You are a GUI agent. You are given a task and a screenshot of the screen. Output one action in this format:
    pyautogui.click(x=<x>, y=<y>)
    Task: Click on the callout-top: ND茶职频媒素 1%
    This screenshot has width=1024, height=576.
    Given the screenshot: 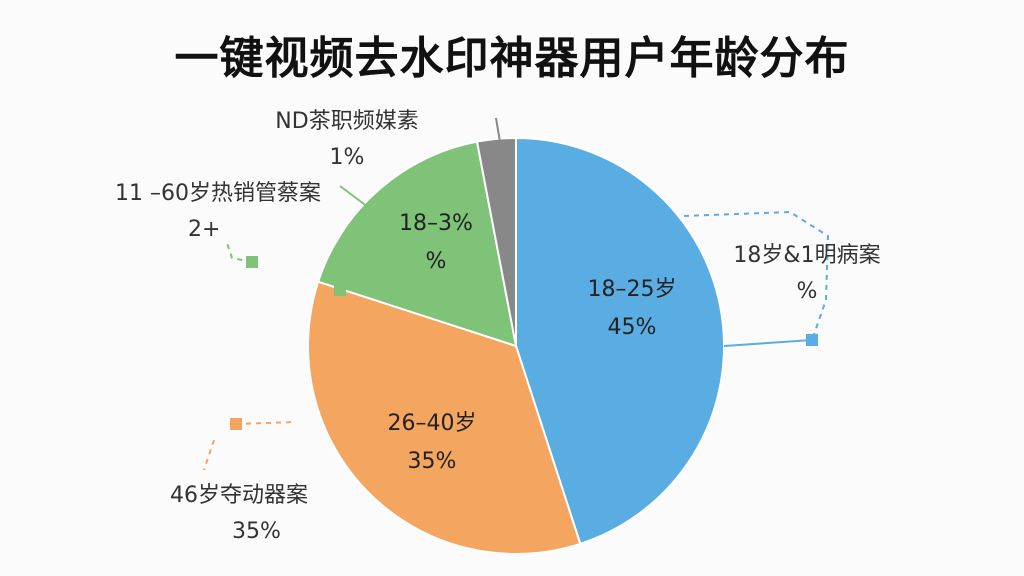 What is the action you would take?
    pyautogui.click(x=347, y=140)
    